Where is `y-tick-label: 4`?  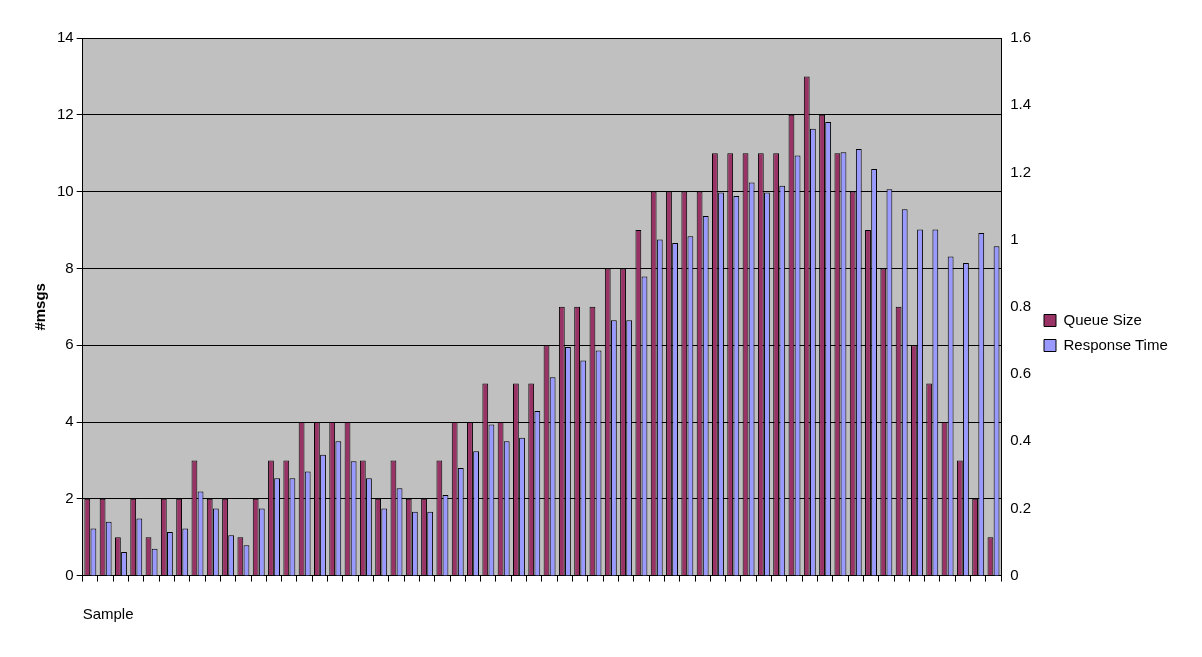
y-tick-label: 4 is located at coordinates (69, 421).